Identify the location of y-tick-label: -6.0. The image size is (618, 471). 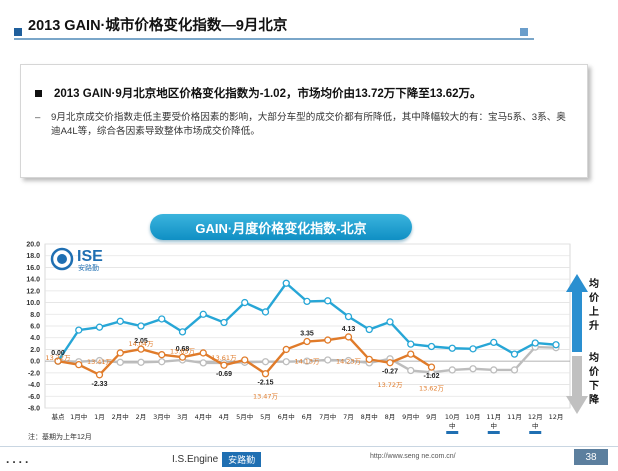
(34, 397).